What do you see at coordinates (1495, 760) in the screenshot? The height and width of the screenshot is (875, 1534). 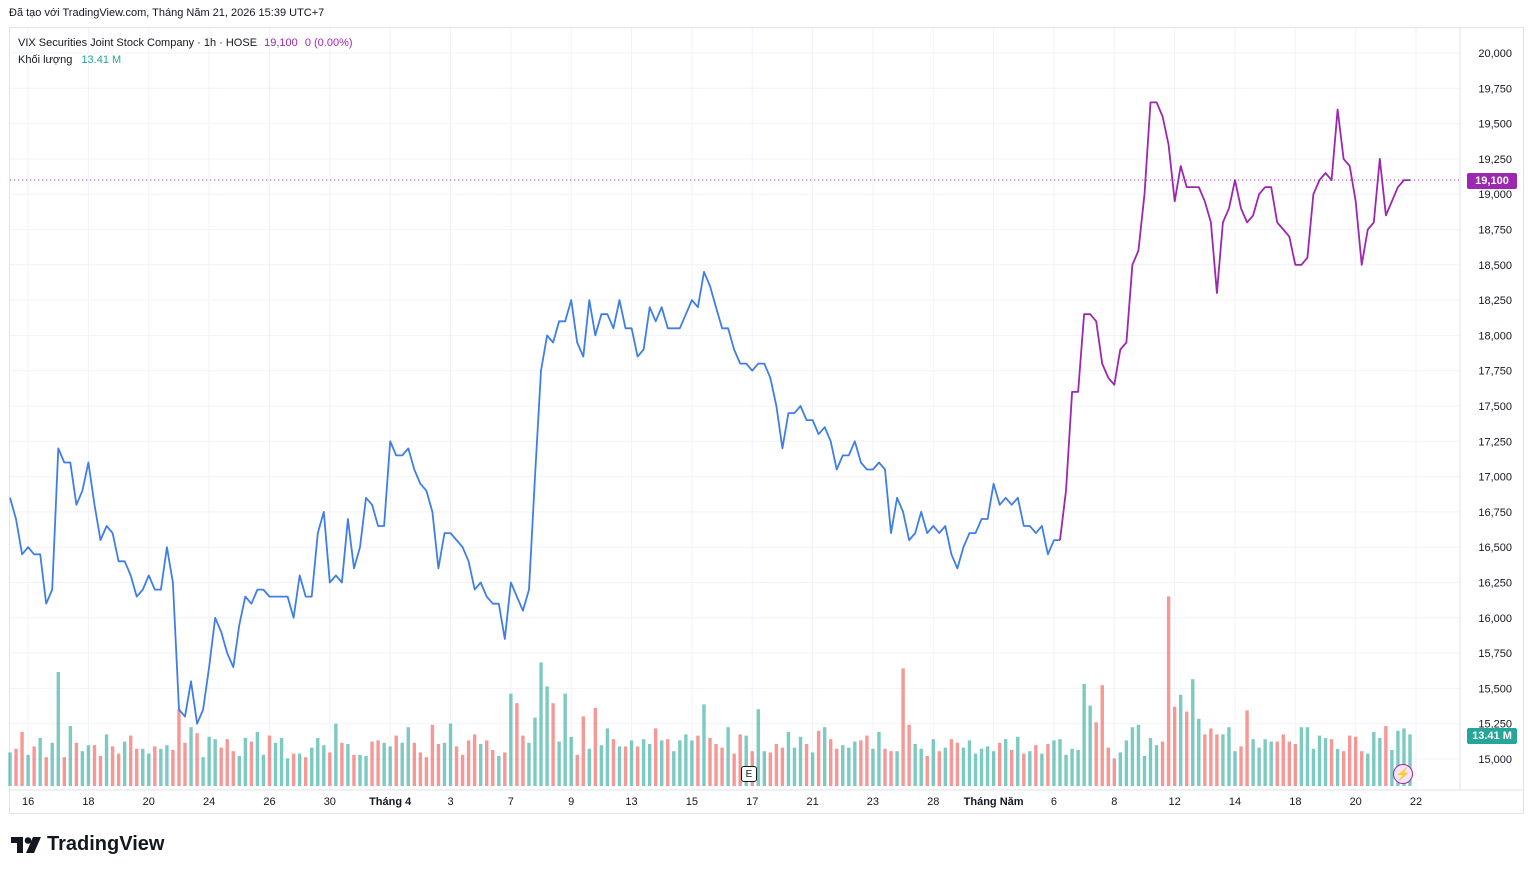 I see `y-tick-label: 15,000` at bounding box center [1495, 760].